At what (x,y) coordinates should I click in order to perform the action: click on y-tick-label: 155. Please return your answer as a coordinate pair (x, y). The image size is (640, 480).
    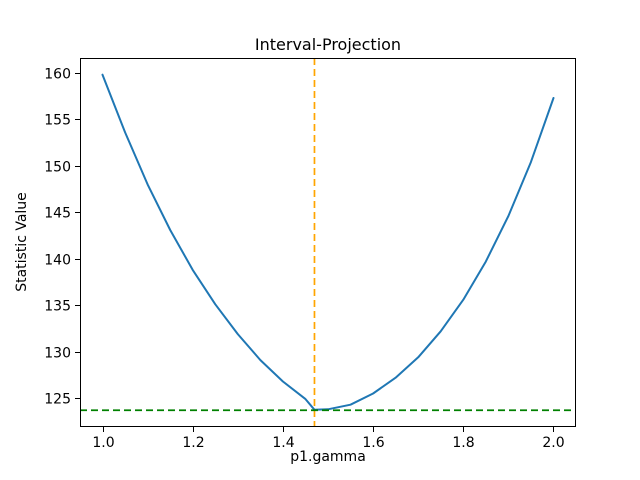
    Looking at the image, I should click on (57, 121).